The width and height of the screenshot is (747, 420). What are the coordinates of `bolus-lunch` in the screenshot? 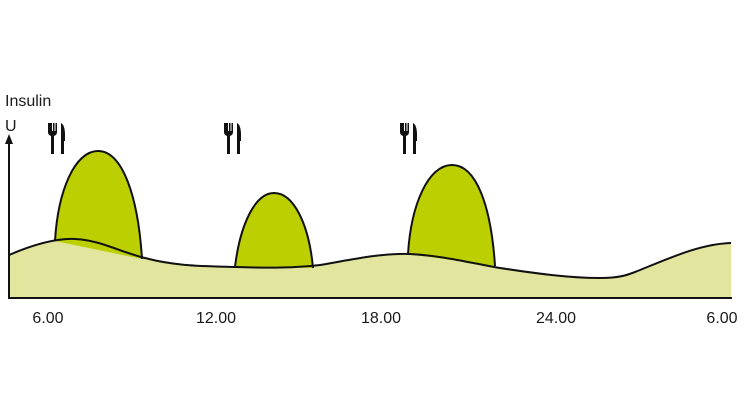 It's located at (274, 230).